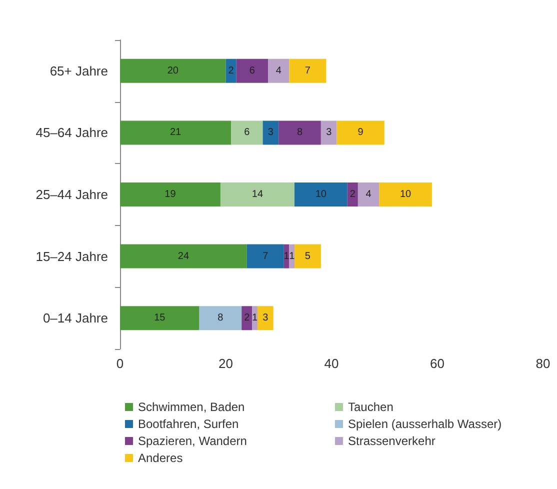  I want to click on data-label: 14, so click(258, 194).